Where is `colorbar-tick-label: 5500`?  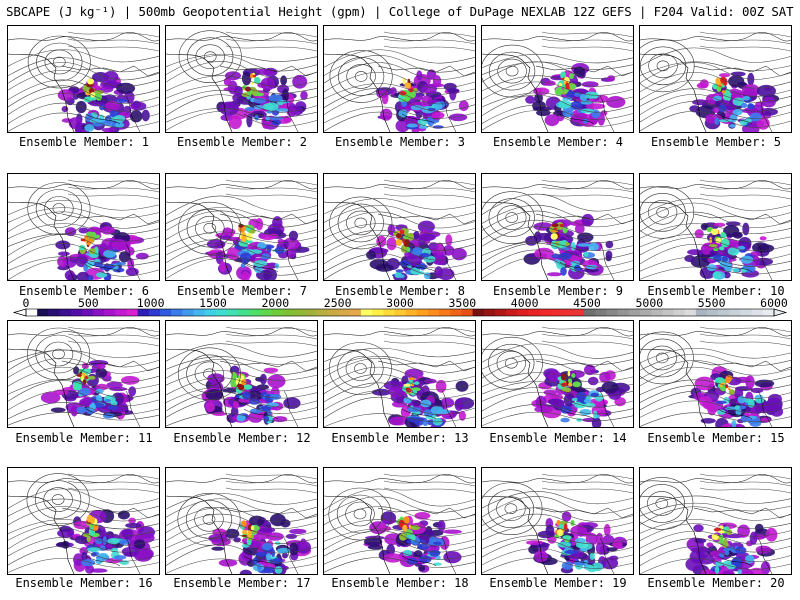
colorbar-tick-label: 5500 is located at coordinates (711, 303).